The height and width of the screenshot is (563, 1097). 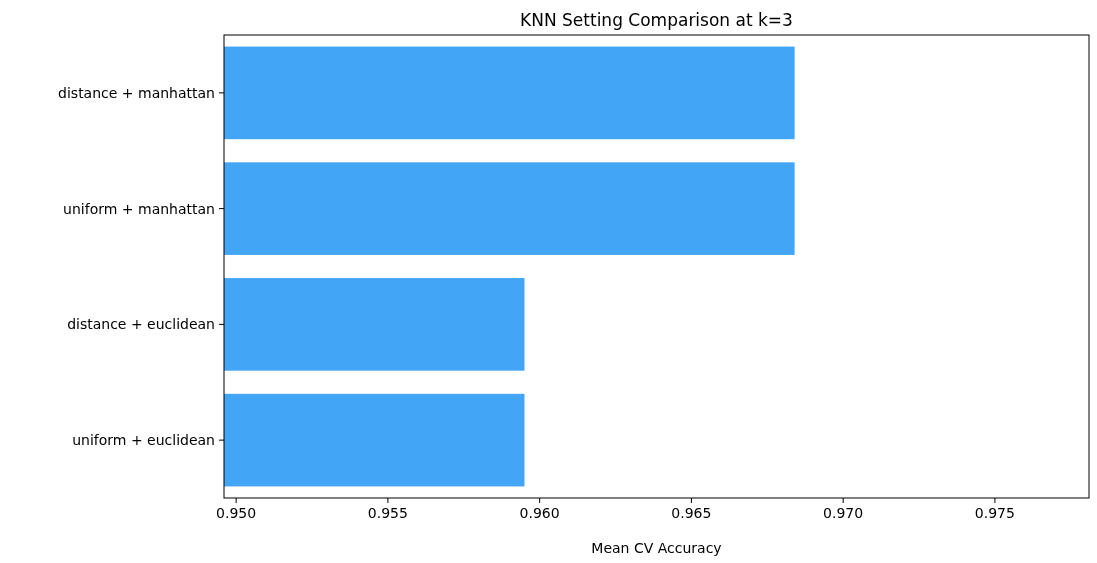 I want to click on y-tick-label: uniform + euclidean, so click(x=143, y=440).